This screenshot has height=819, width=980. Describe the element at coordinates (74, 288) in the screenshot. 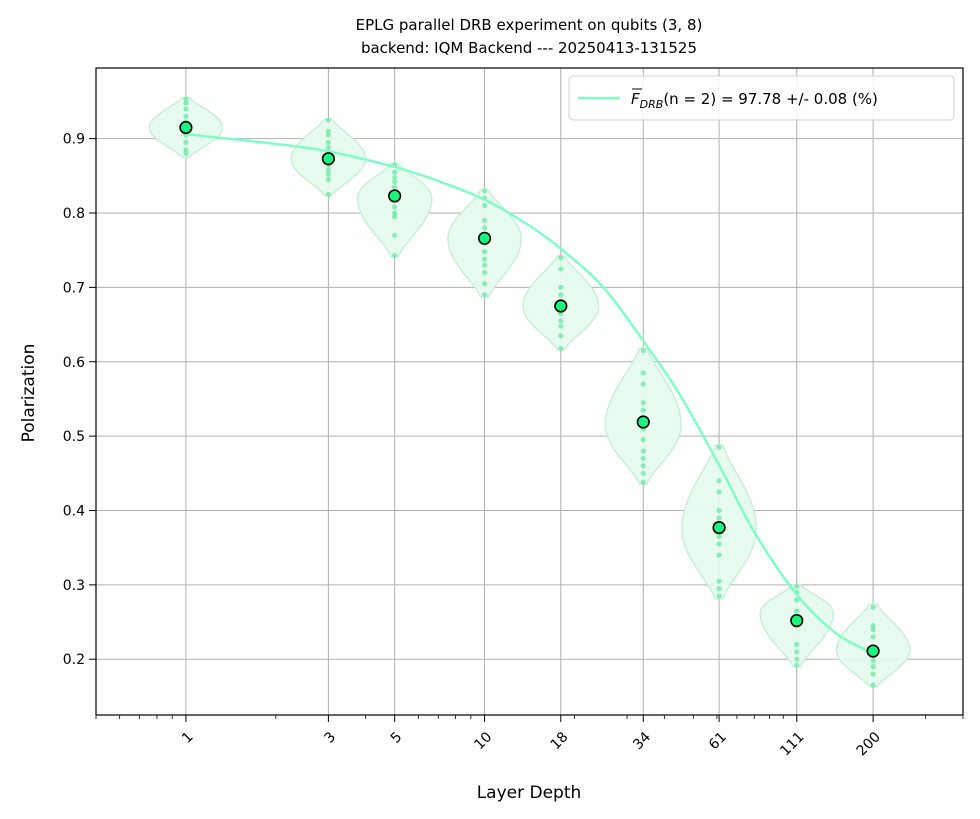

I see `y-tick-label: 0.7` at that location.